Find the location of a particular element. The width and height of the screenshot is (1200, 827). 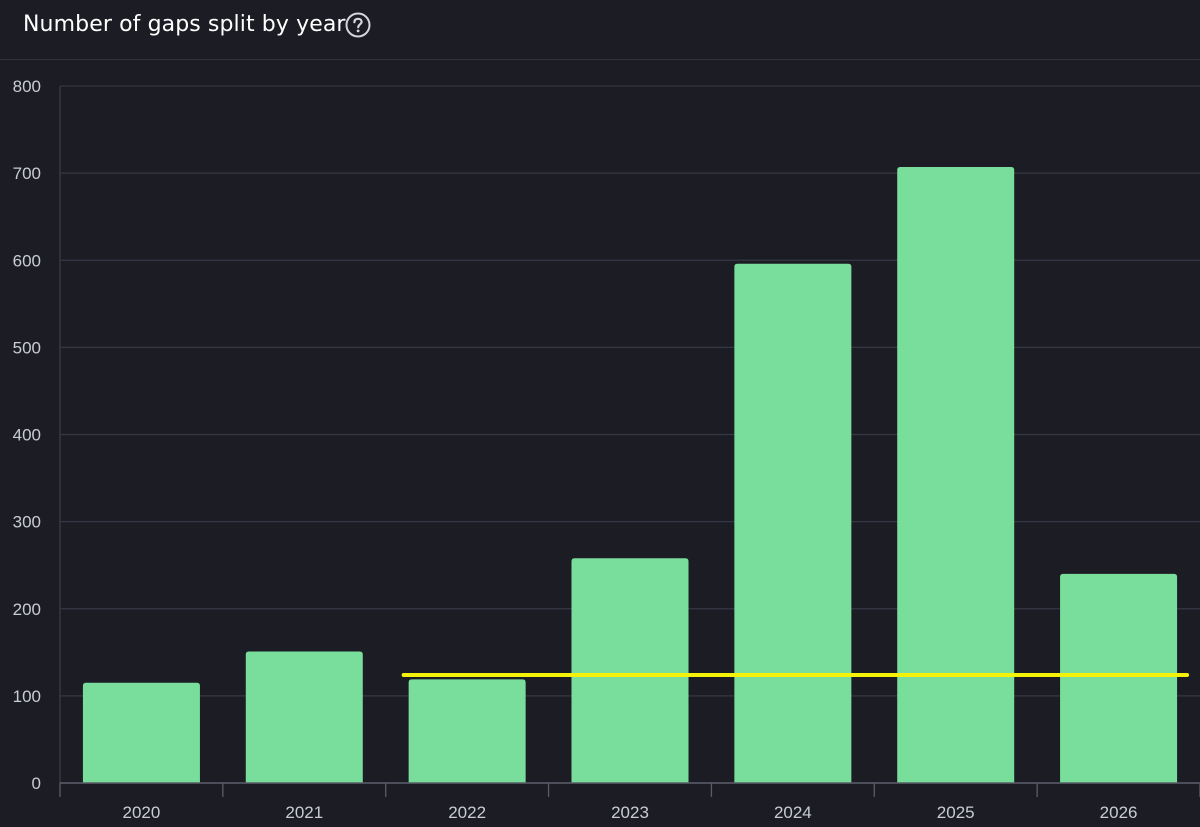

y-tick-label: 200 is located at coordinates (27, 609).